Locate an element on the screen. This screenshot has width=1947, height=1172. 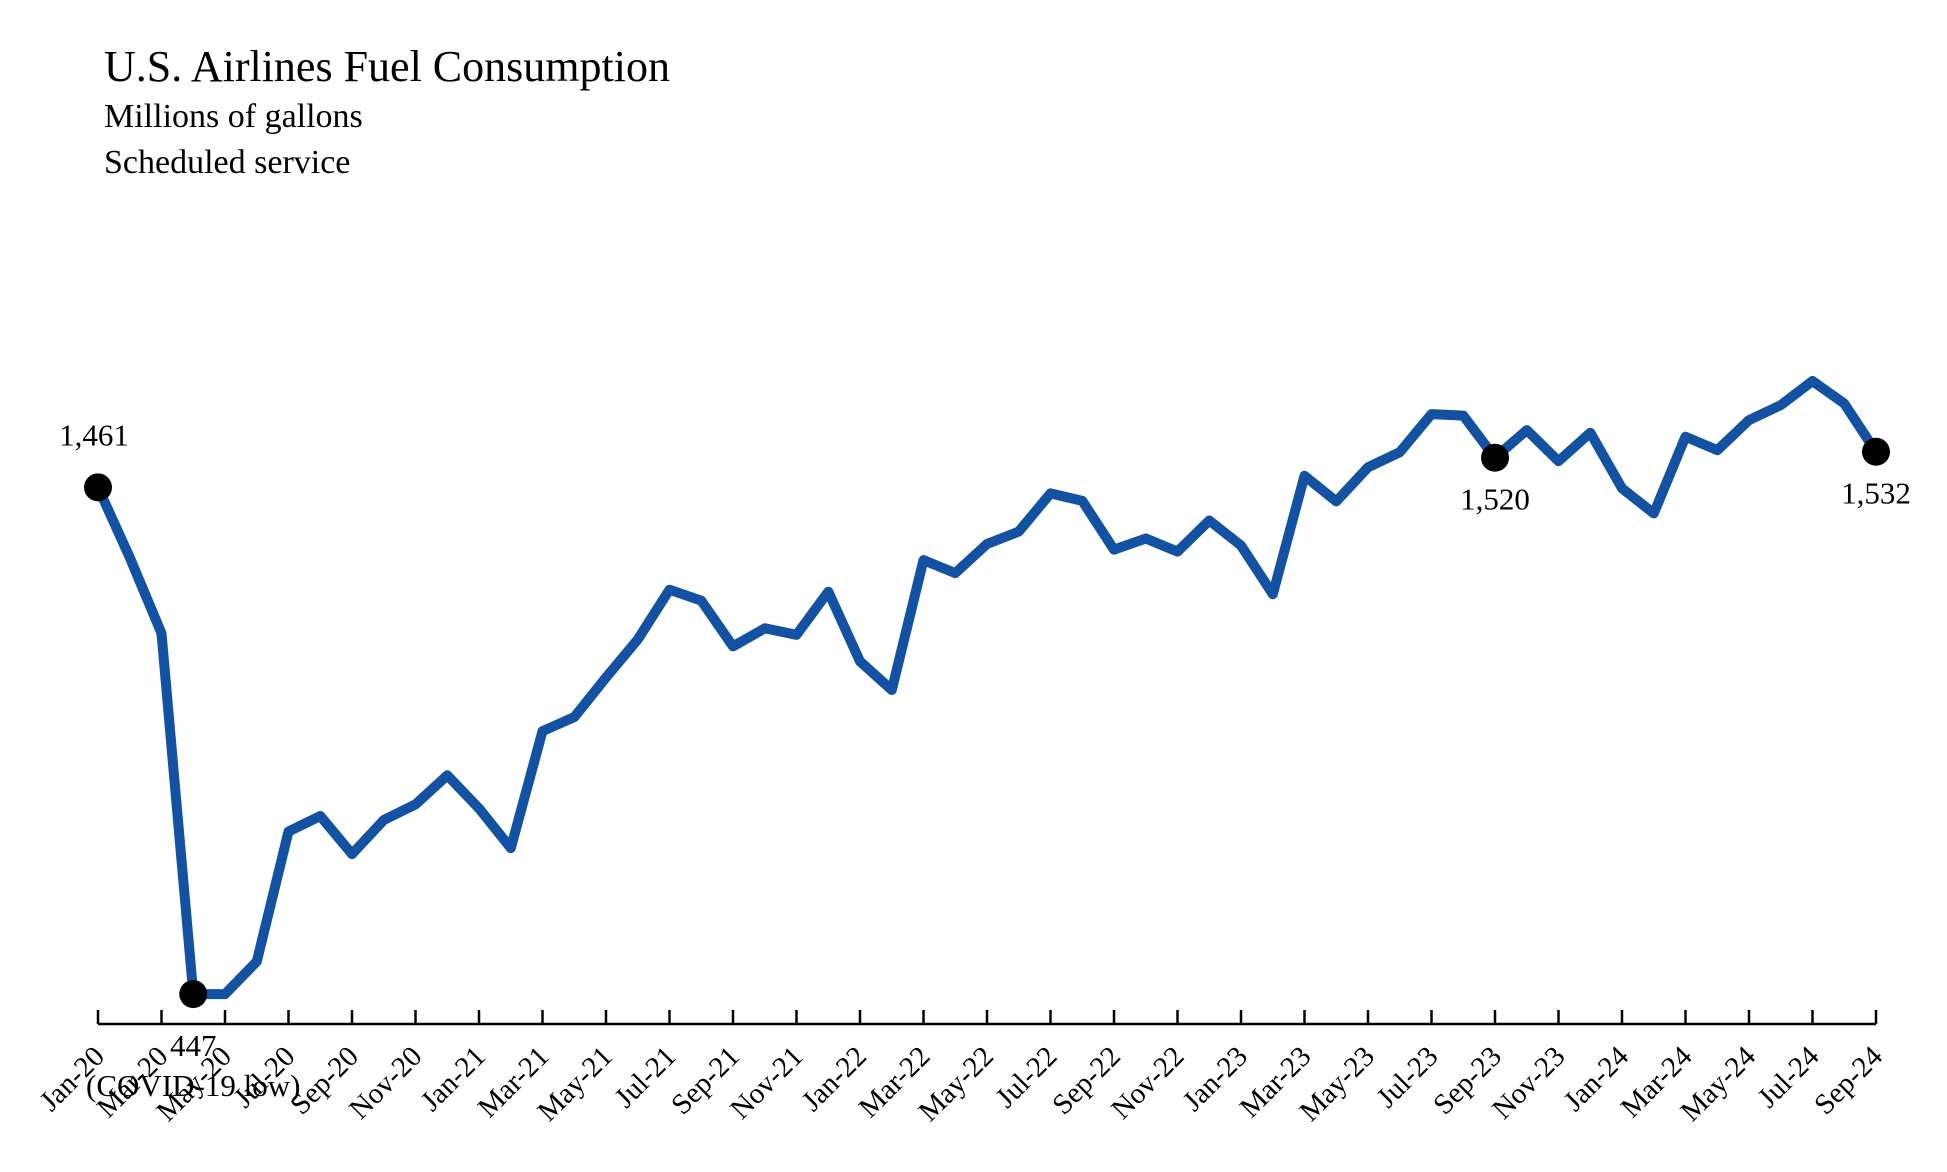
annotation-value-label: 447 is located at coordinates (193, 1045).